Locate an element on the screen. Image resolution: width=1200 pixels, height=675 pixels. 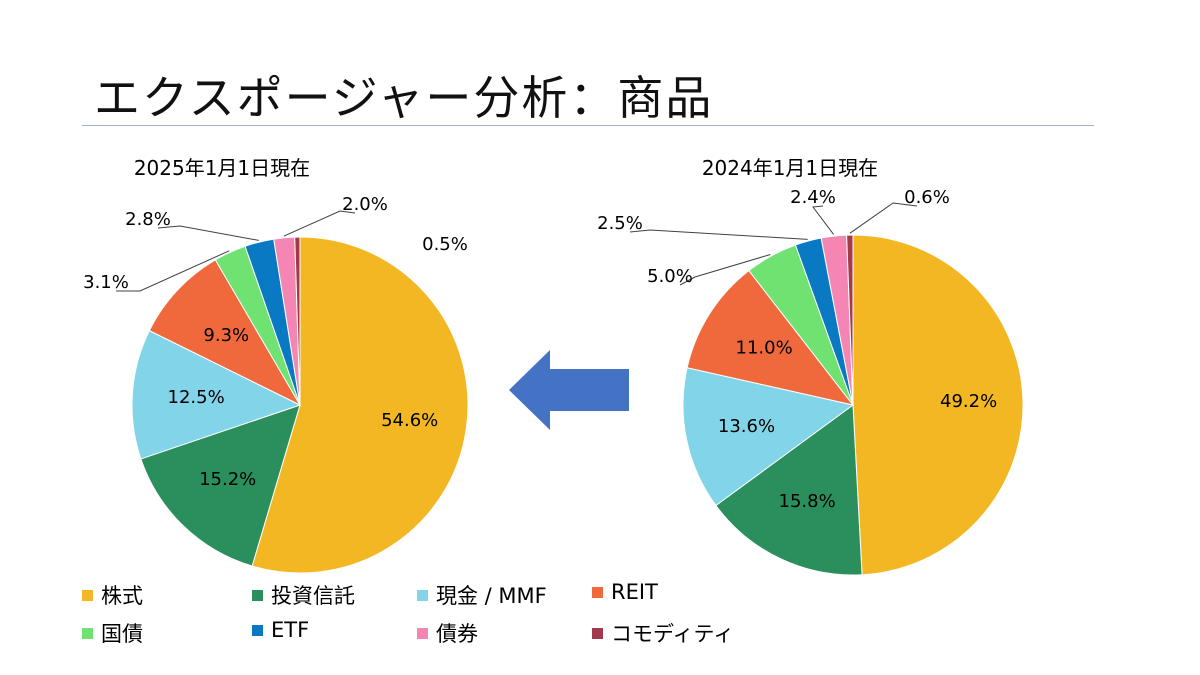
legend-item: 現金 / MMF is located at coordinates (482, 595).